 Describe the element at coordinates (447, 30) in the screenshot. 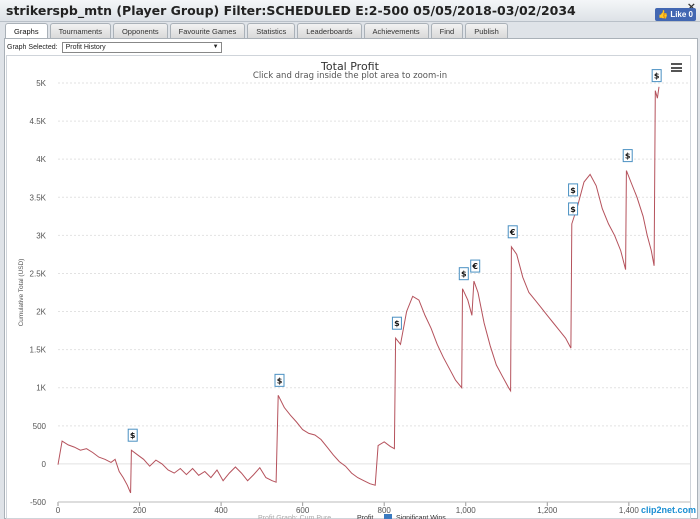

I see `tab-find: Find` at that location.